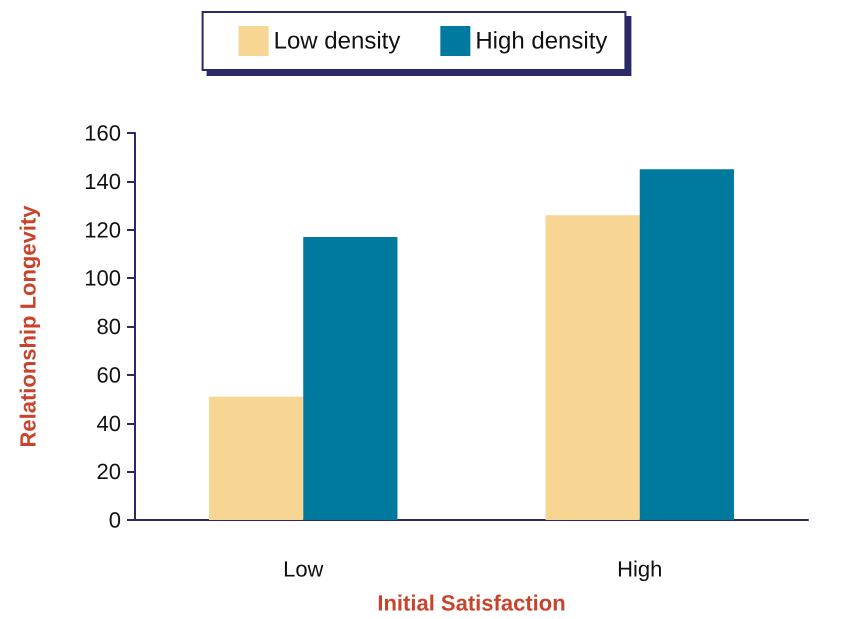 The image size is (846, 619). I want to click on legend-label: High density, so click(541, 41).